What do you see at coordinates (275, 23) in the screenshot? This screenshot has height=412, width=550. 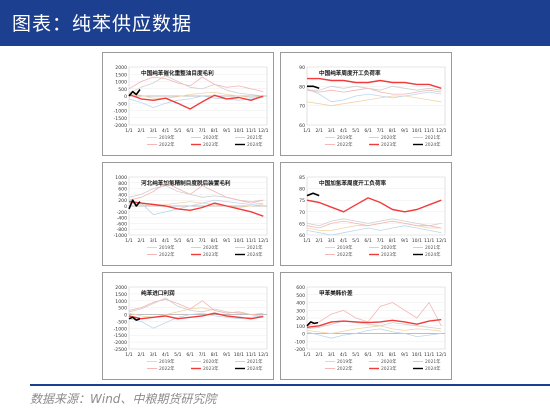 I see `header-bar: 图表：纯苯供应数据` at bounding box center [275, 23].